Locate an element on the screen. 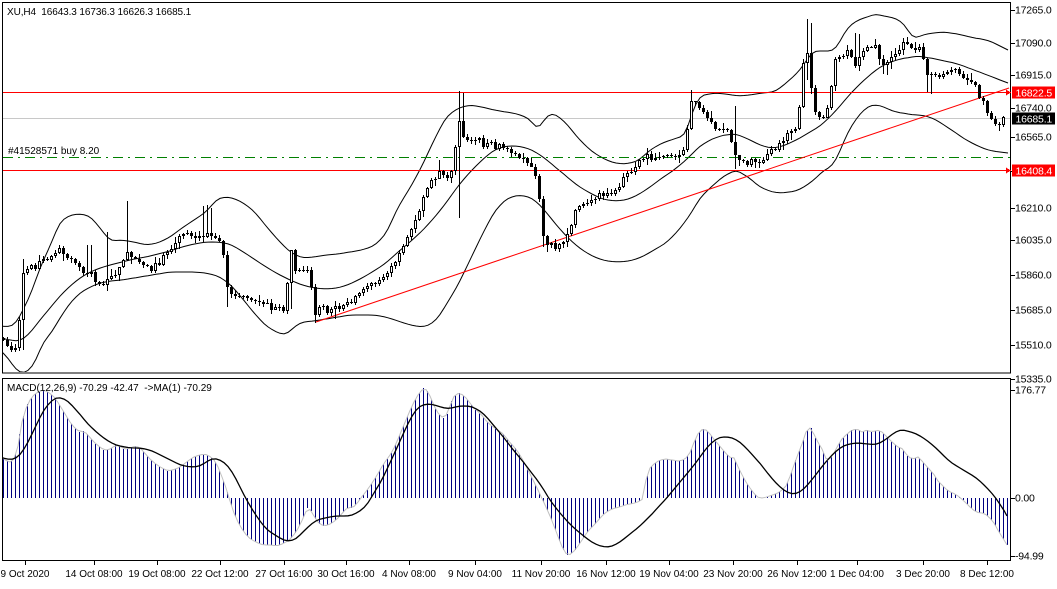  svg-text: 16408.4 is located at coordinates (1034, 172).